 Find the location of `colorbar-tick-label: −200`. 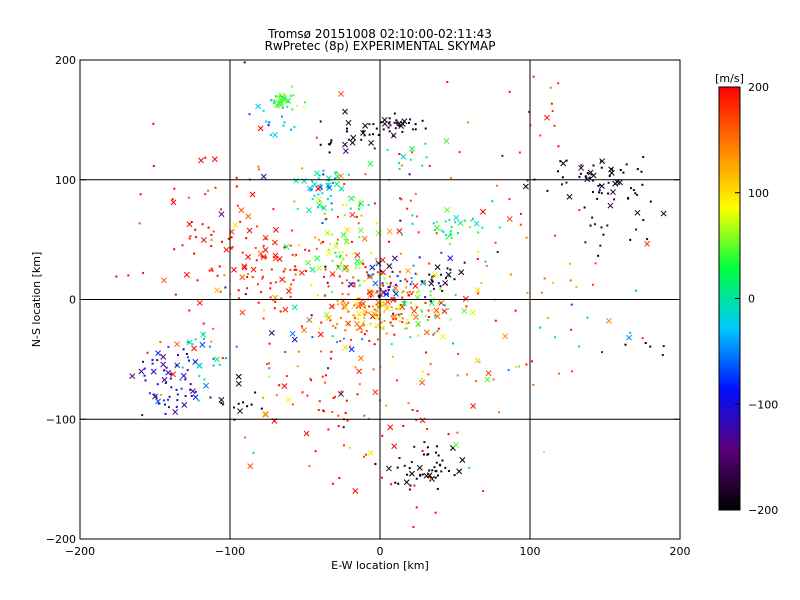

colorbar-tick-label: −200 is located at coordinates (763, 510).